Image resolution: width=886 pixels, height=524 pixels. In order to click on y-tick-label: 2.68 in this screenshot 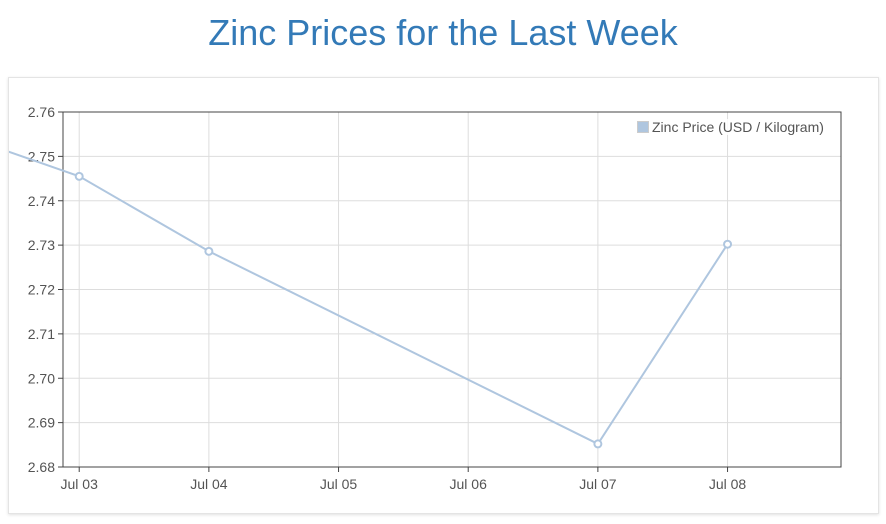, I will do `click(41, 467)`.